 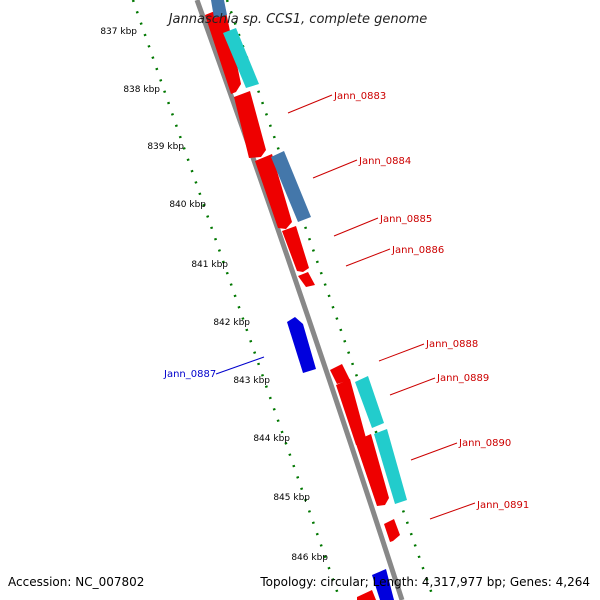 What do you see at coordinates (291, 498) in the screenshot?
I see `kbp-label: 845 kbp` at bounding box center [291, 498].